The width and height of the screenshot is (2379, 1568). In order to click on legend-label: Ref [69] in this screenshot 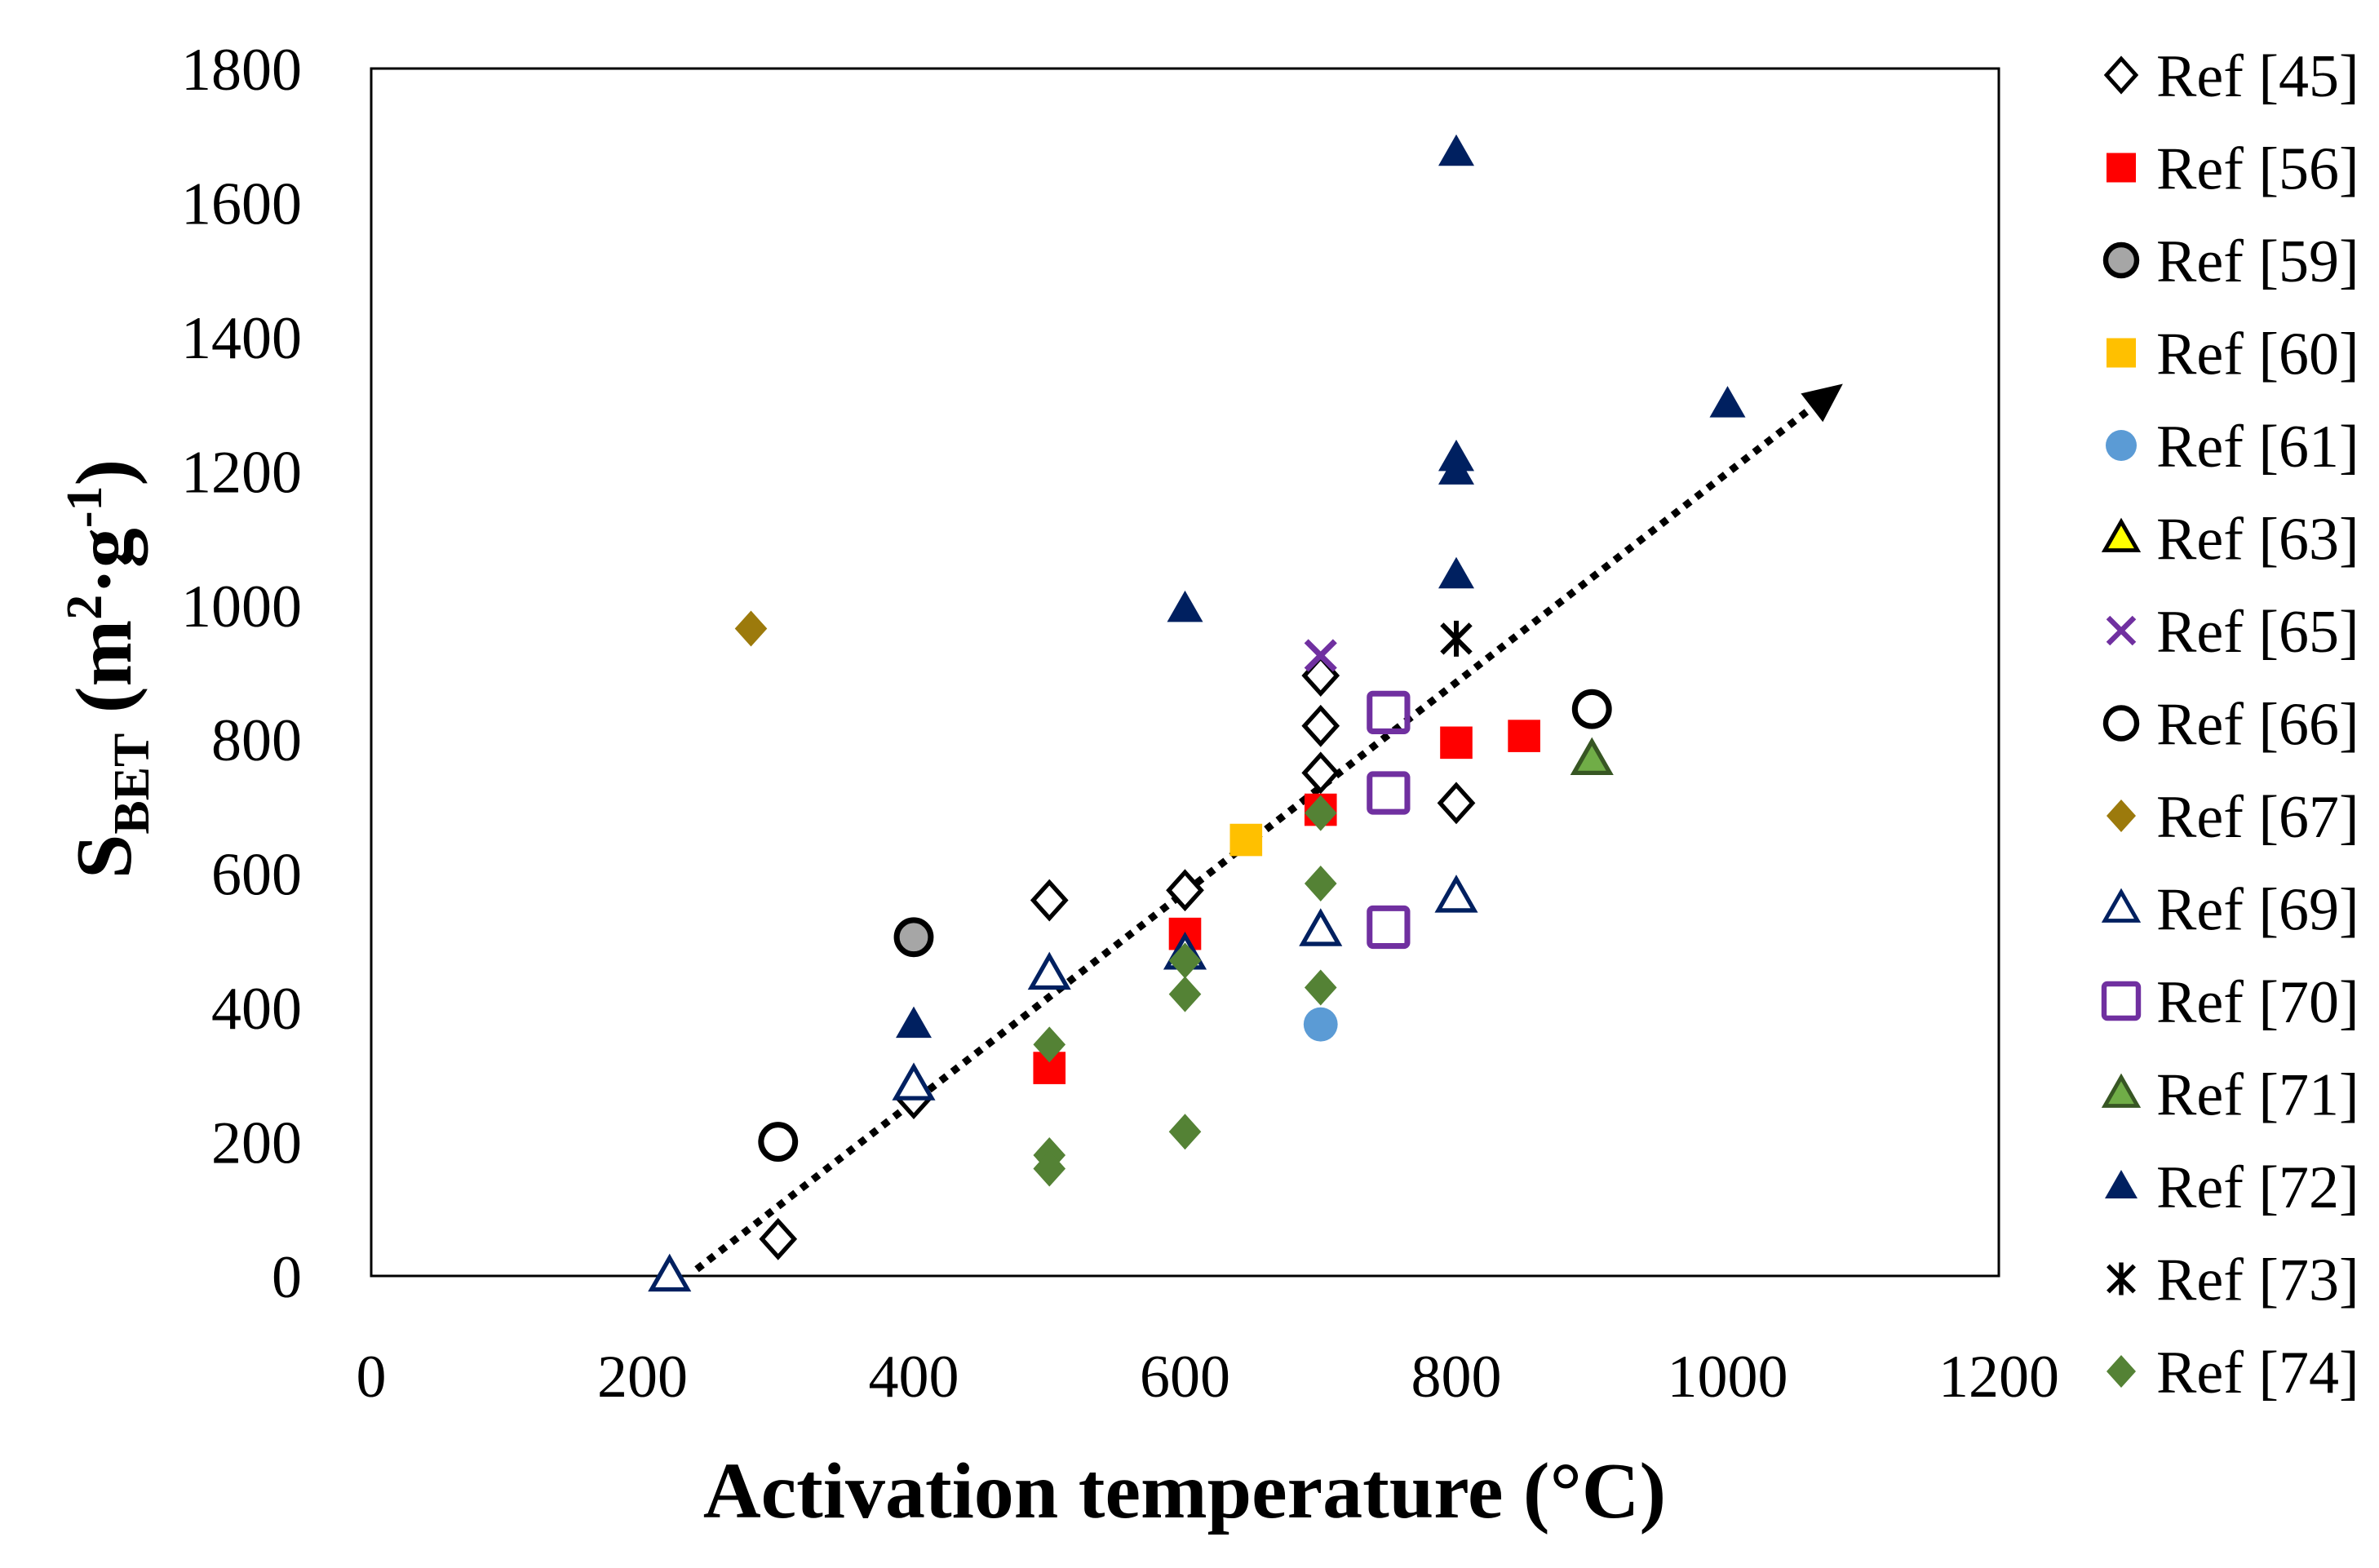, I will do `click(2257, 910)`.